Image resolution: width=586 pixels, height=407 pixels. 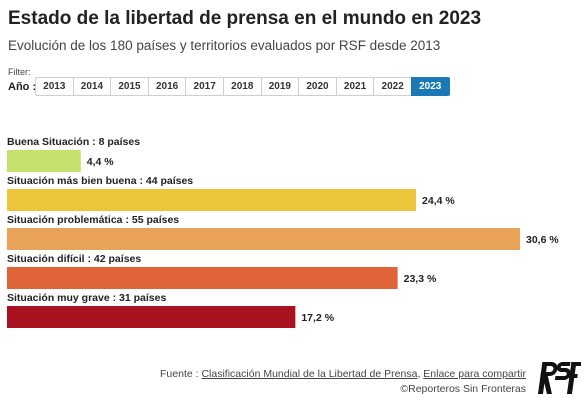 I want to click on year-button-2018: 2018, so click(x=242, y=86).